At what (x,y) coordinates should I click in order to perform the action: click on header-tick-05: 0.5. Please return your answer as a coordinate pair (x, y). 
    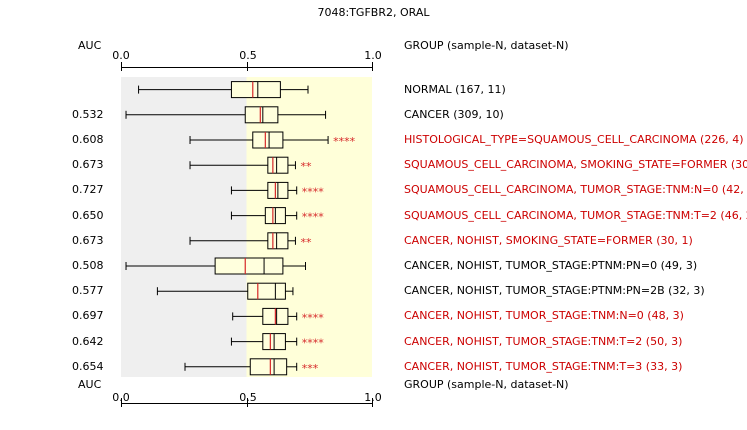
    Looking at the image, I should click on (248, 55).